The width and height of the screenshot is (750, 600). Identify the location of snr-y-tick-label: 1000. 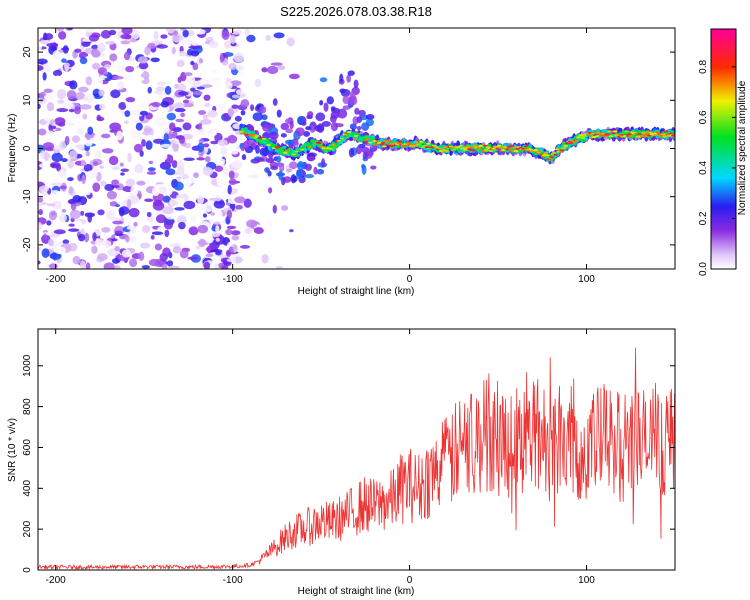
(27, 365).